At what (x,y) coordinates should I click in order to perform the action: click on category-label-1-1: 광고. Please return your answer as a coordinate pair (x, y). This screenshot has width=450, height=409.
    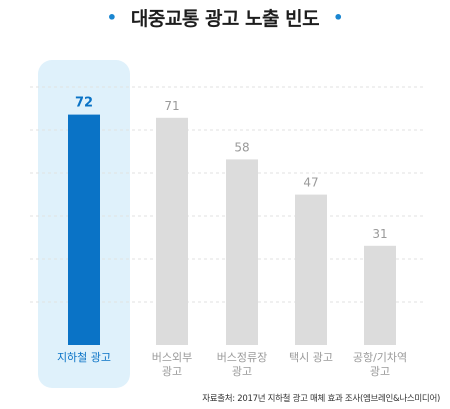
    Looking at the image, I should click on (172, 371).